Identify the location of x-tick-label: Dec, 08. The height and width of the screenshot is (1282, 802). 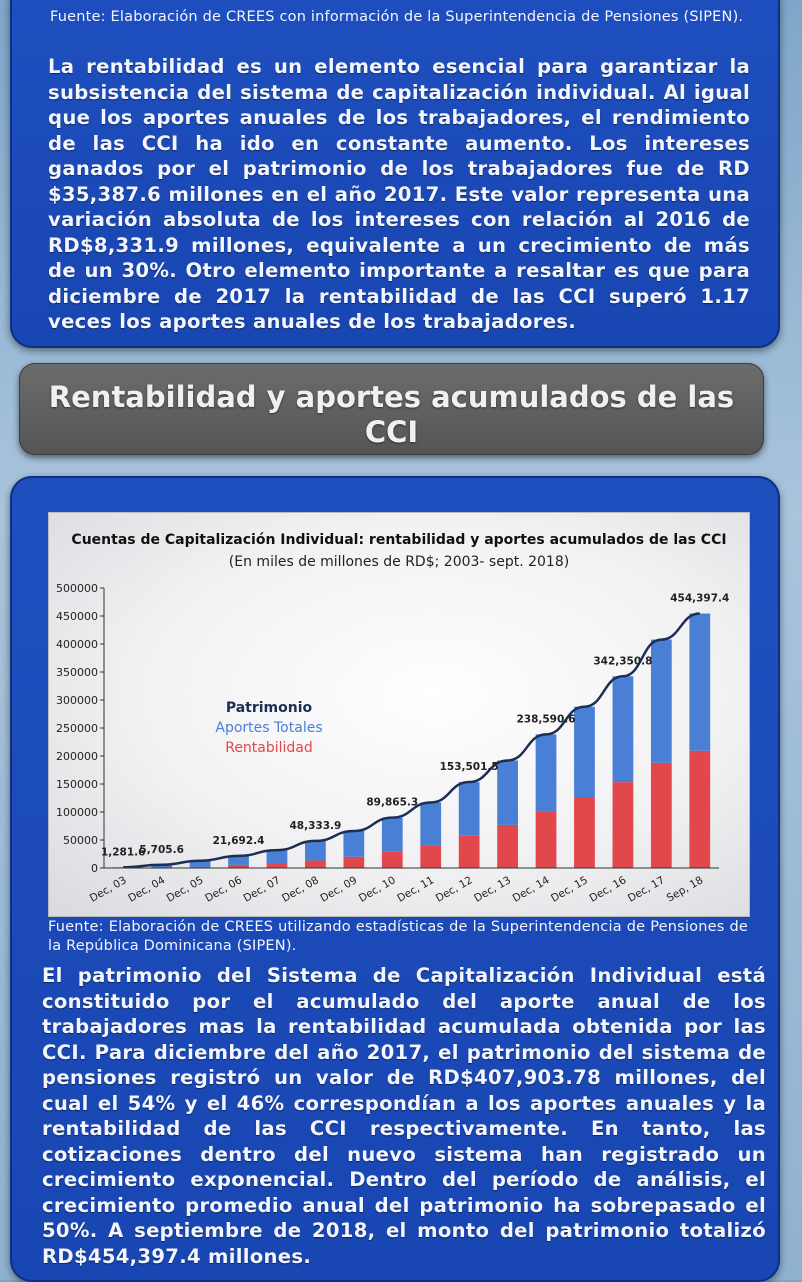
(300, 889).